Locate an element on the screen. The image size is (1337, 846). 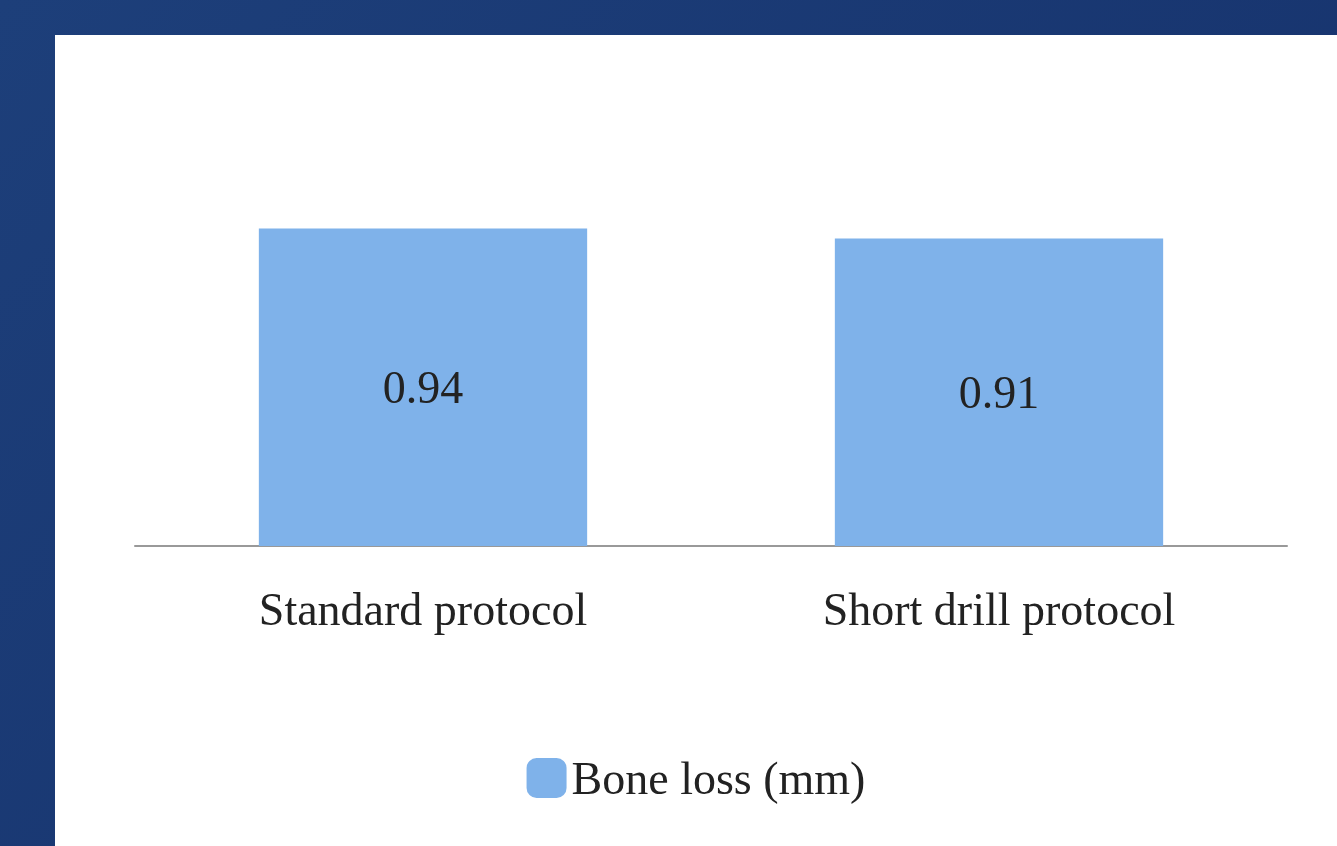
x-tick-label: Standard protocol is located at coordinates (423, 609).